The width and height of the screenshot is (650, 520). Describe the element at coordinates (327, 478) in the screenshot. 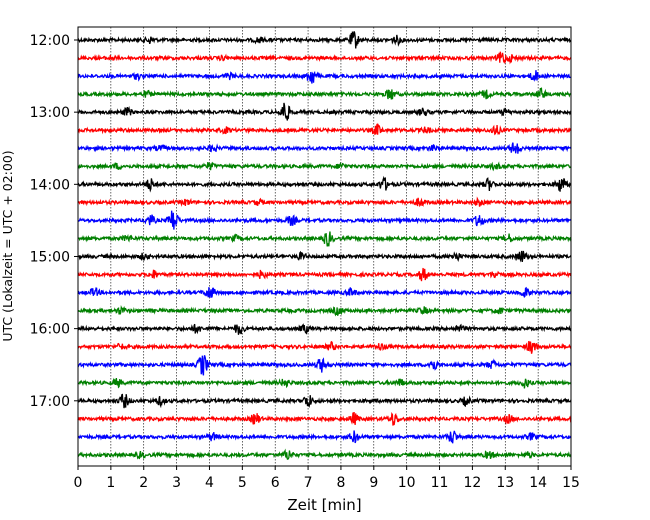

I see `x-axis-ticks: 0 1 2 3 4 5 6 7 8 9 10 11 12 13 14 15` at that location.